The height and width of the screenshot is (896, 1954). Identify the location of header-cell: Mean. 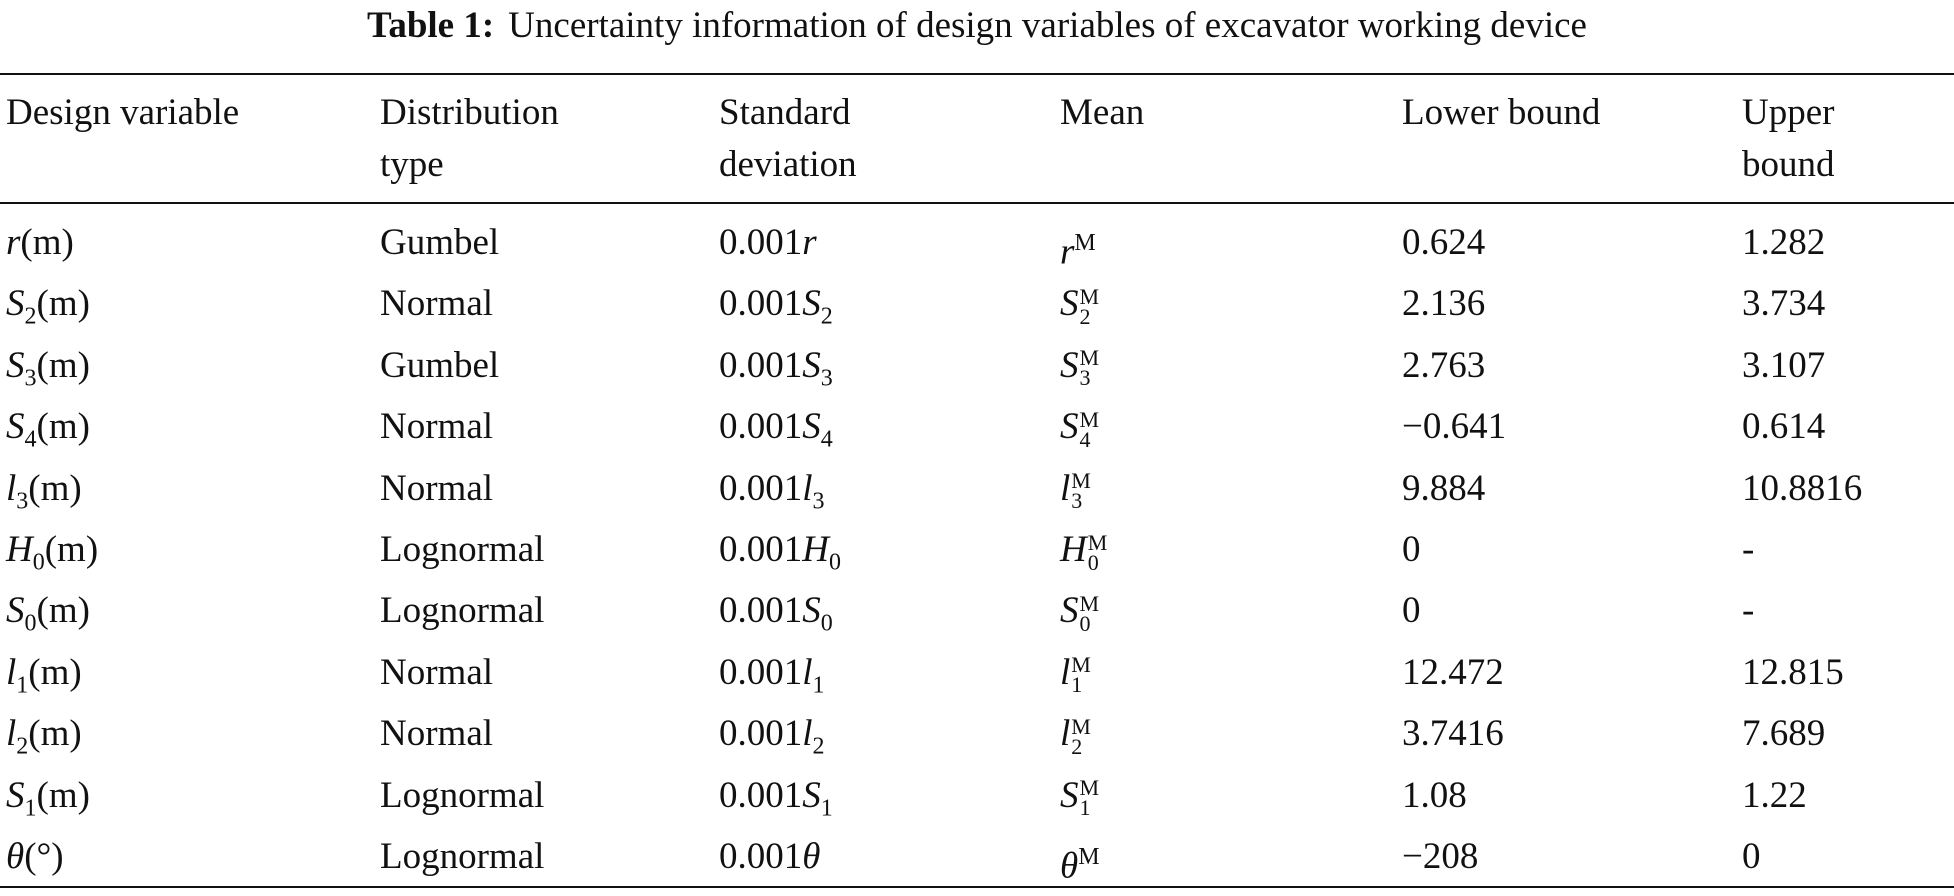
(1102, 112).